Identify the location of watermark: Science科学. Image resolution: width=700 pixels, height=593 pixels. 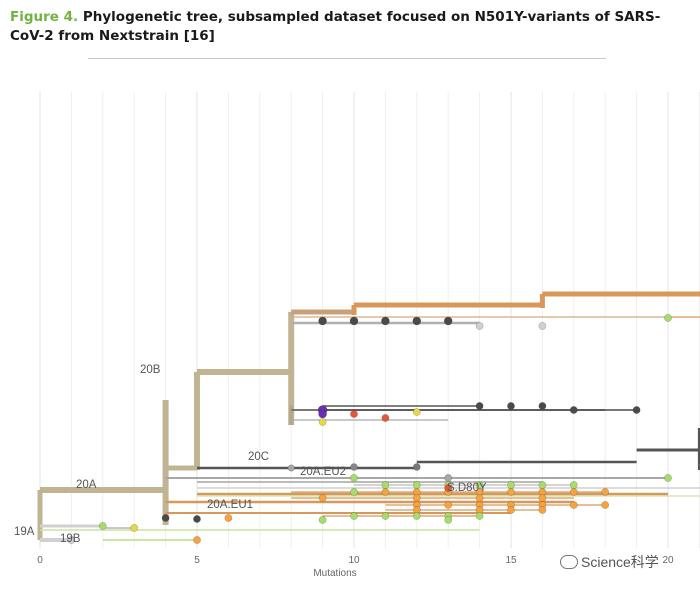
(609, 562).